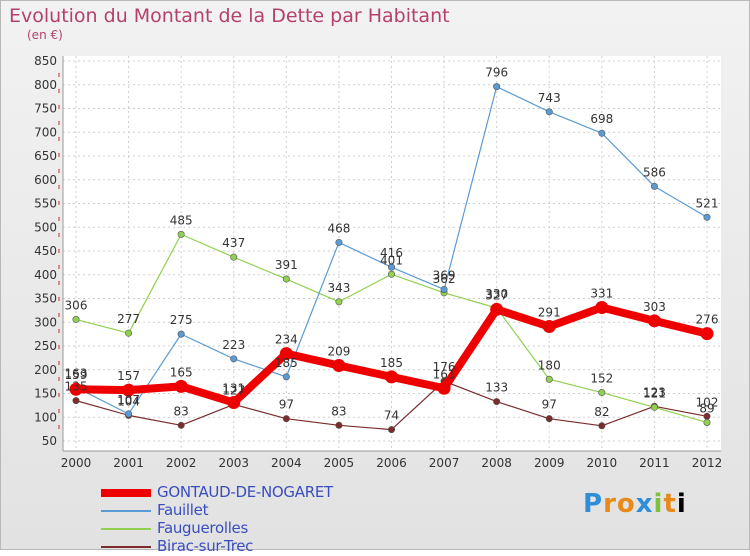  What do you see at coordinates (286, 340) in the screenshot?
I see `data-label-0: 234` at bounding box center [286, 340].